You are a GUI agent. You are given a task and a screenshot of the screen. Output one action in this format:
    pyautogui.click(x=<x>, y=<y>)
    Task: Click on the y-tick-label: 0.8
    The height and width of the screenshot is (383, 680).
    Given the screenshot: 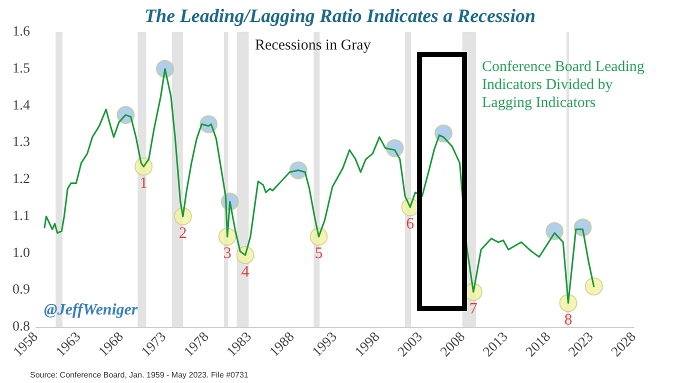 What is the action you would take?
    pyautogui.click(x=21, y=327)
    